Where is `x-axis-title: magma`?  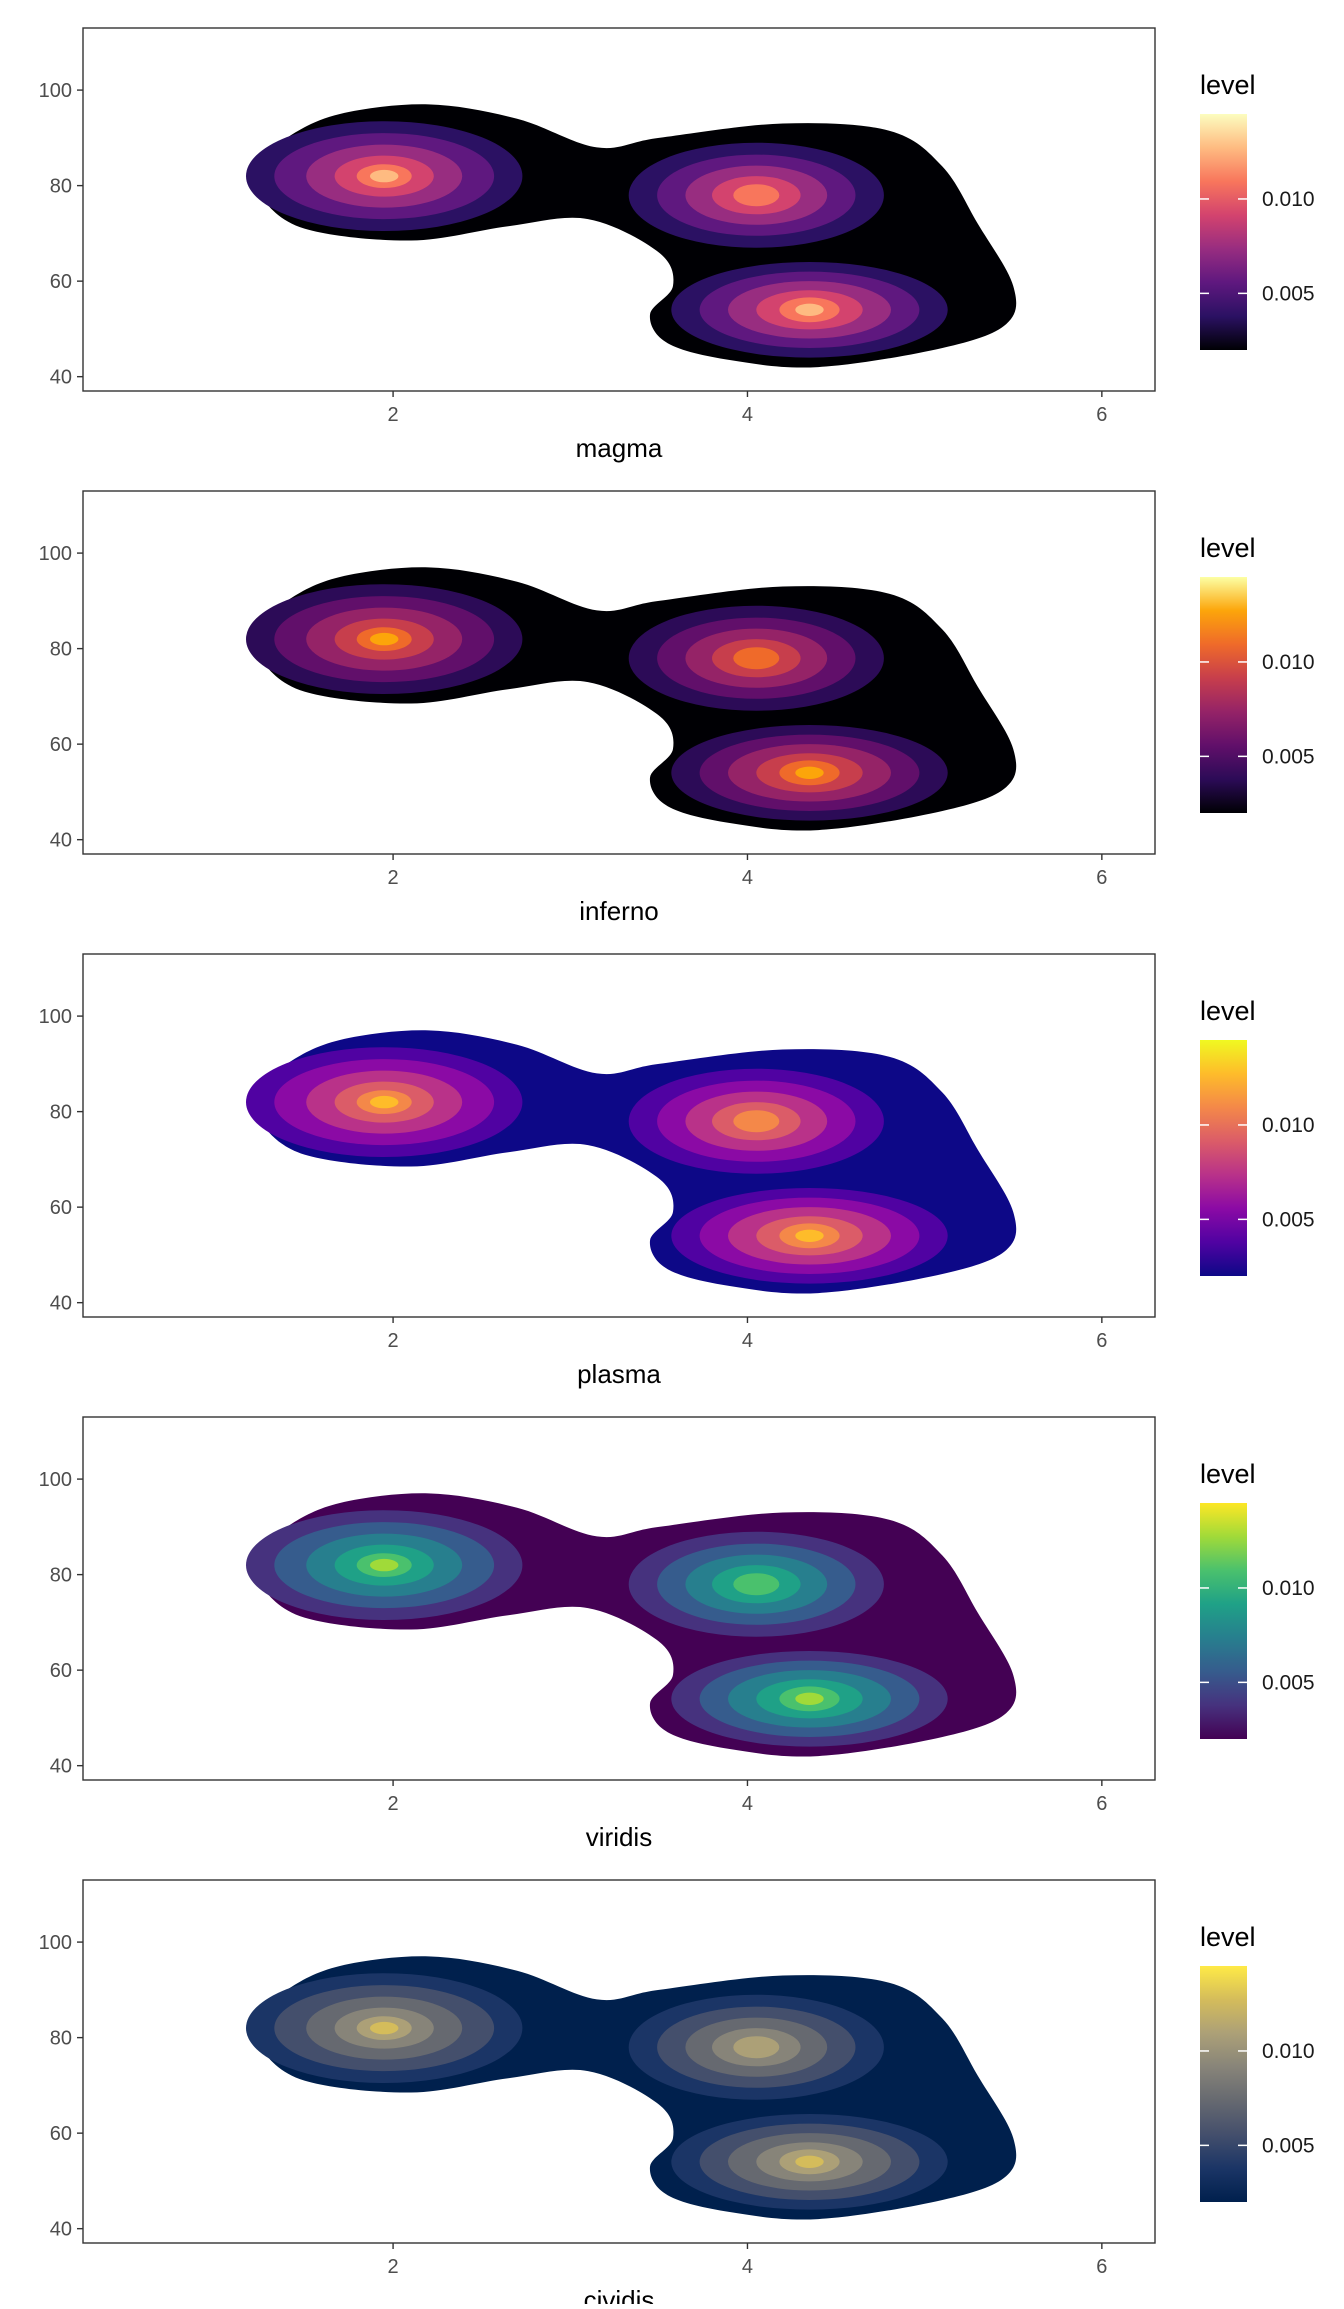 x-axis-title: magma is located at coordinates (619, 448).